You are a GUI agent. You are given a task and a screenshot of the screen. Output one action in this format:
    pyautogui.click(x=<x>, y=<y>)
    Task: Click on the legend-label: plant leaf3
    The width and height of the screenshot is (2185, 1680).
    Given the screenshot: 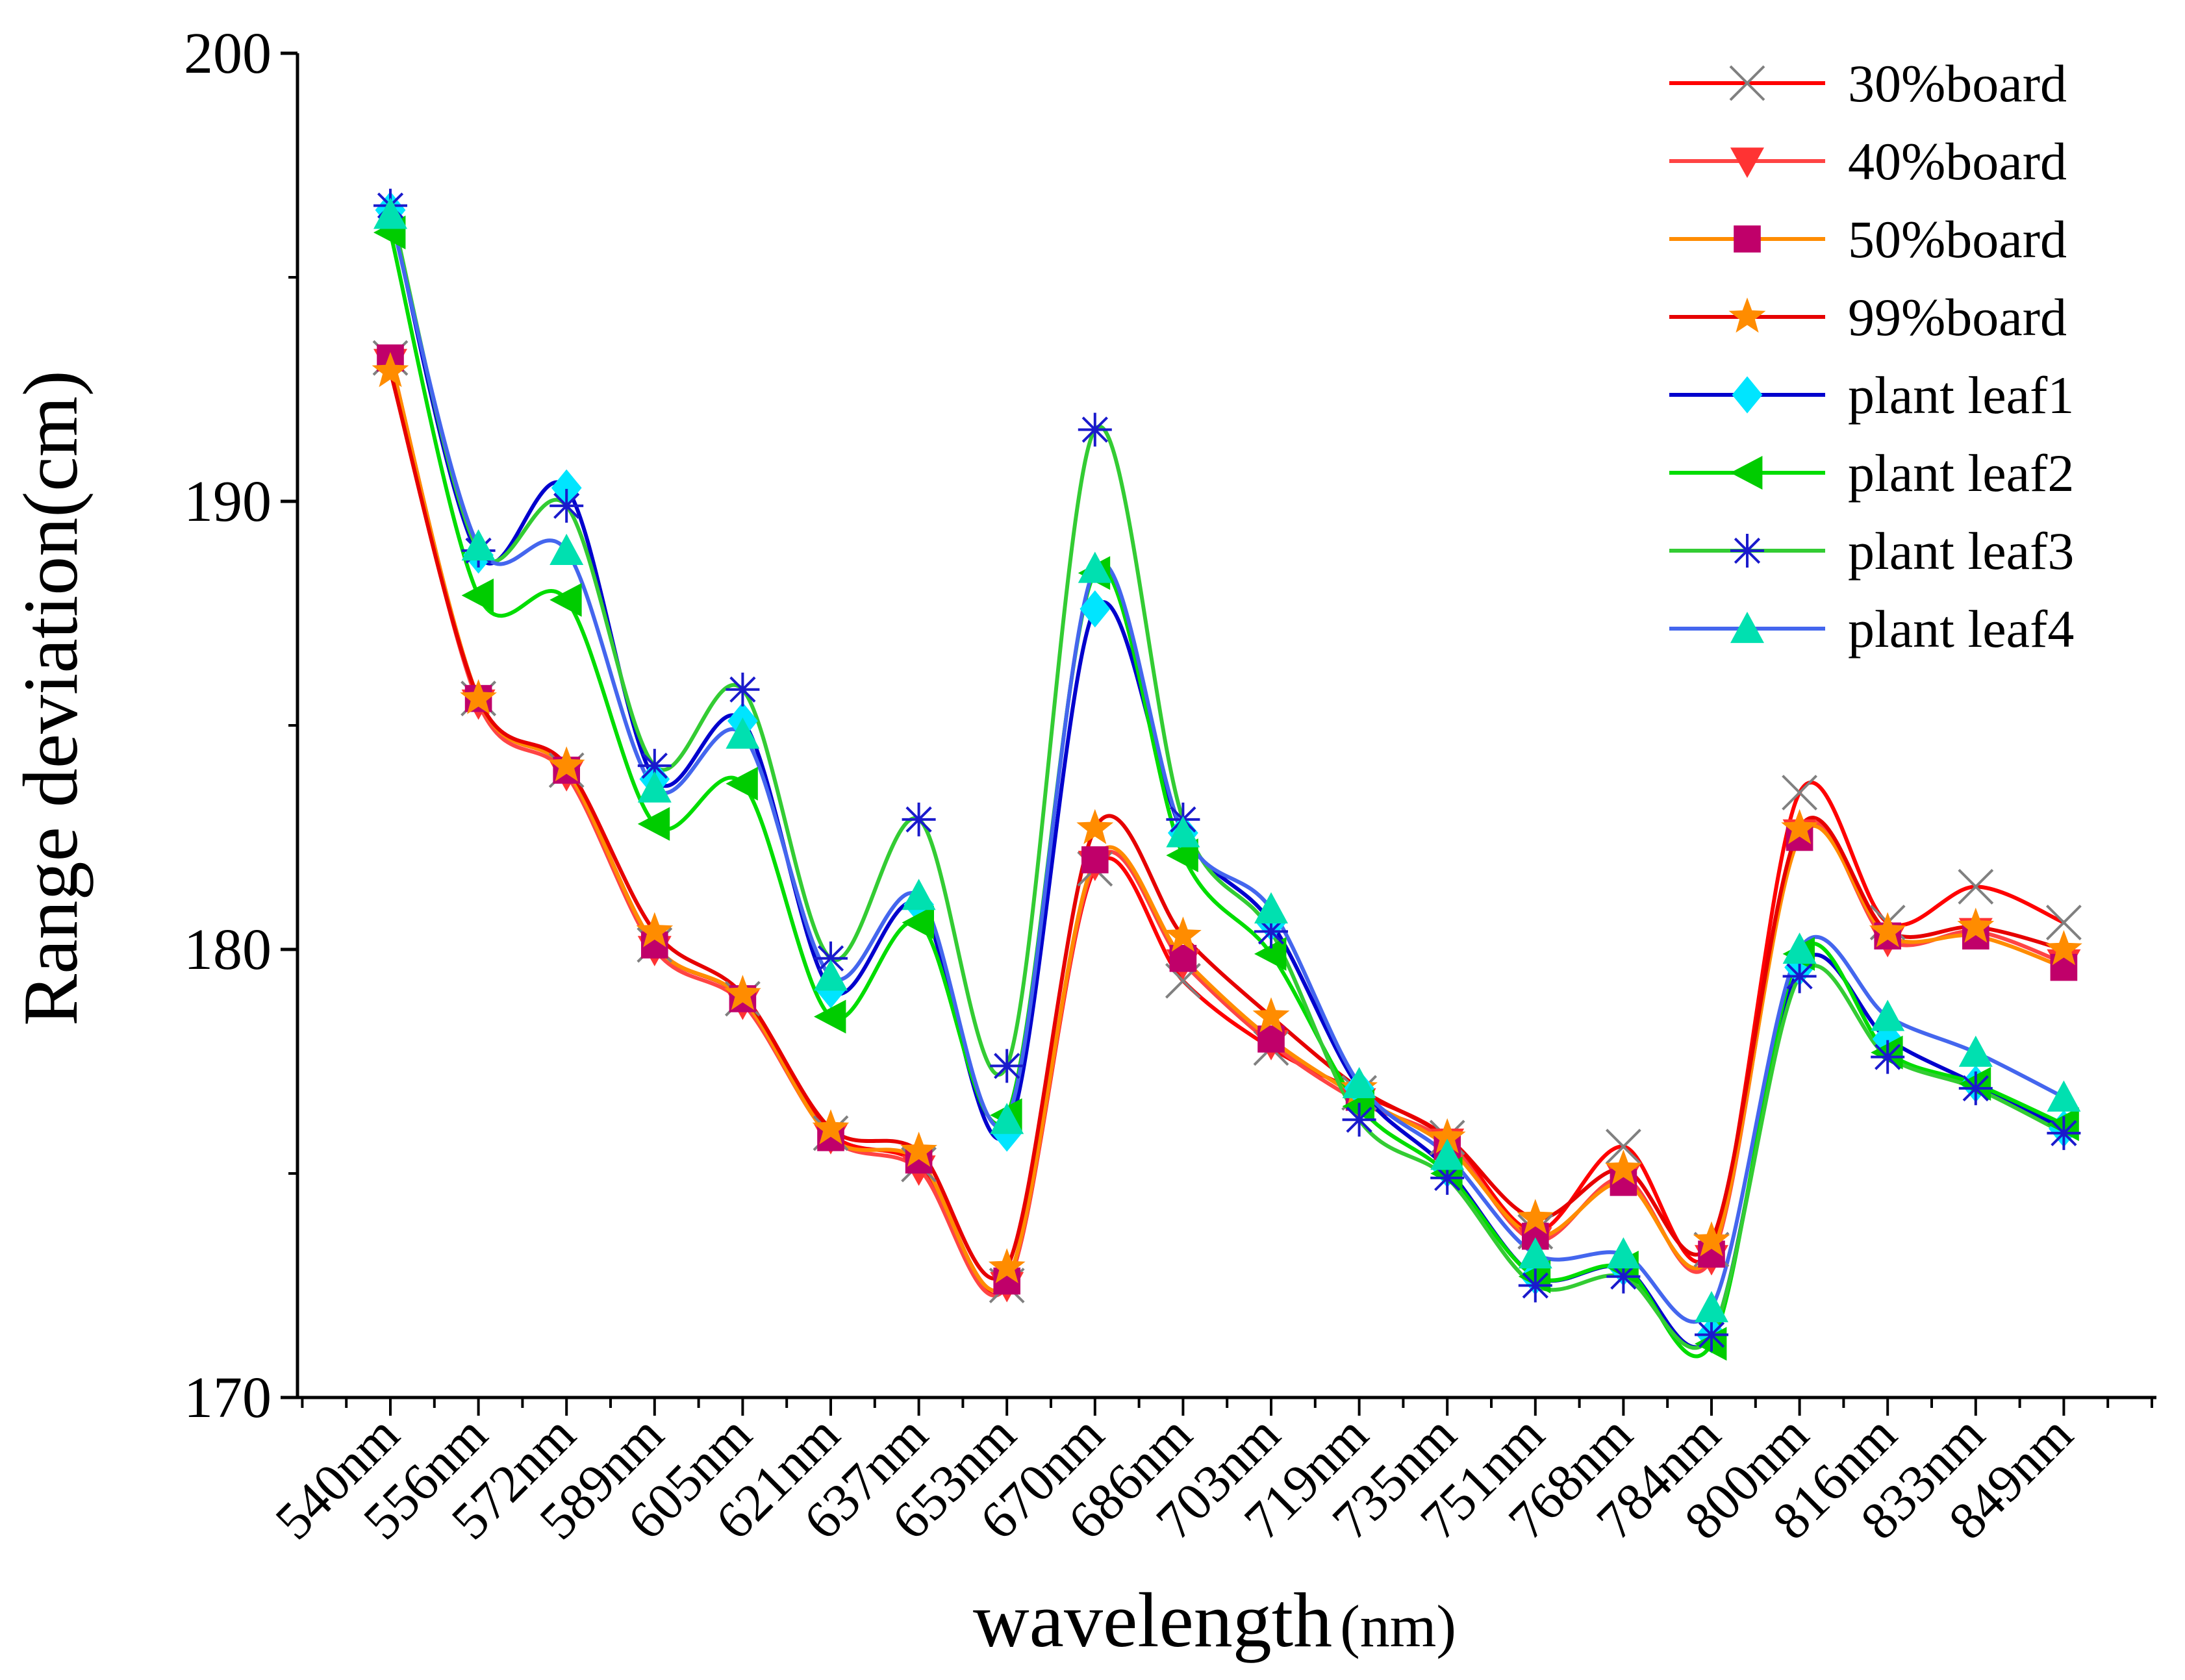 What is the action you would take?
    pyautogui.click(x=1961, y=551)
    